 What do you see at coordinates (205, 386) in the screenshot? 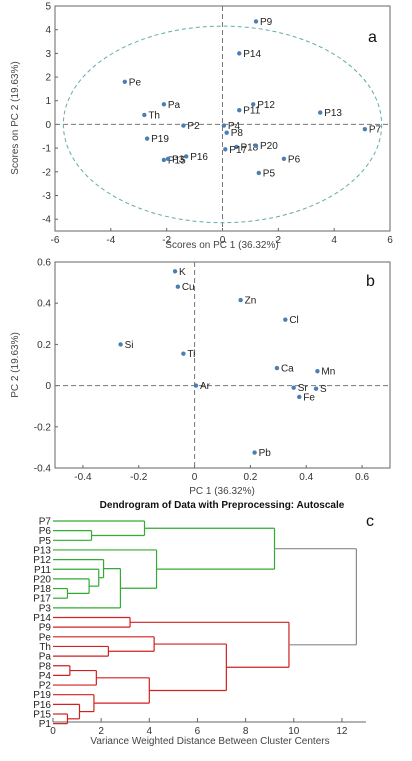
I see `point-label: Ar` at bounding box center [205, 386].